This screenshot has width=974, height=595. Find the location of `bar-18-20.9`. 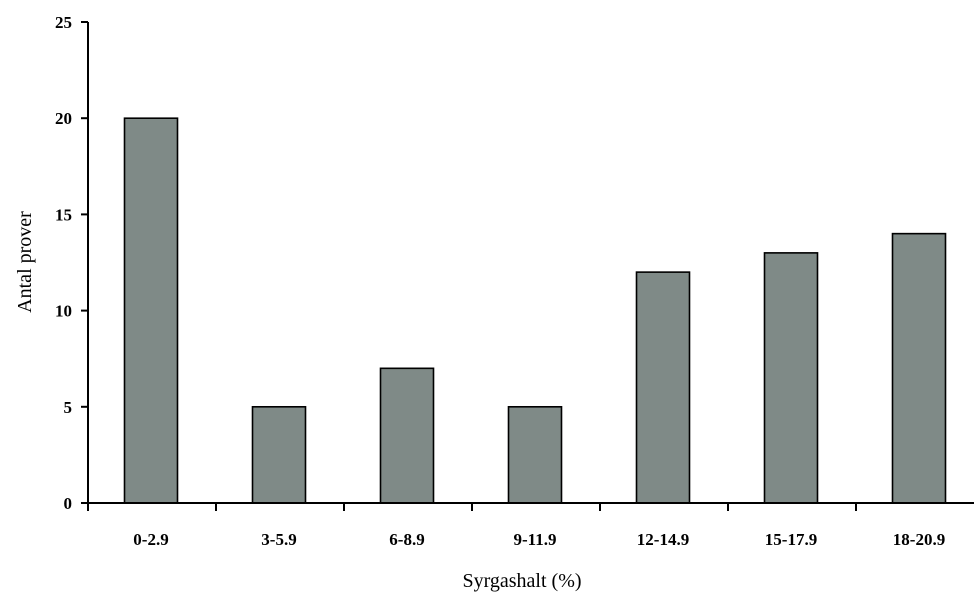

bar-18-20.9 is located at coordinates (919, 368).